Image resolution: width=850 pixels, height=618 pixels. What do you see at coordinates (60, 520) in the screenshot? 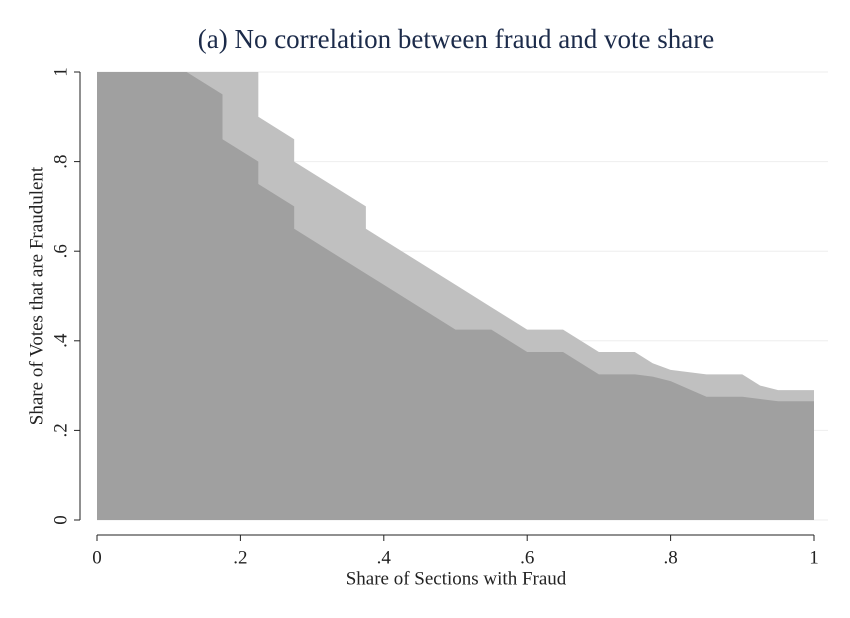
I see `y-tick-label: 0` at bounding box center [60, 520].